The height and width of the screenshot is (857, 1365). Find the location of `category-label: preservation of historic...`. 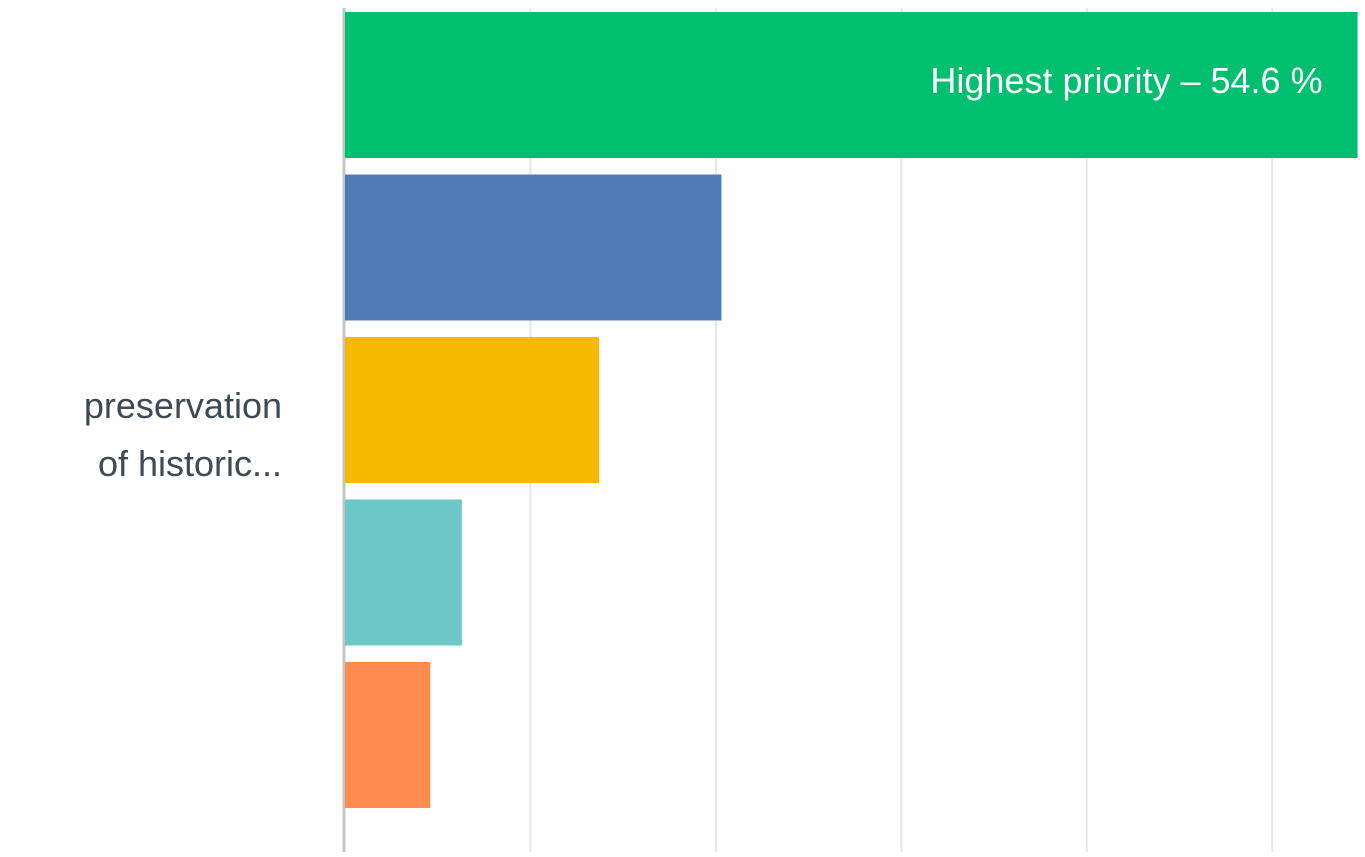

category-label: preservation of historic... is located at coordinates (183, 434).